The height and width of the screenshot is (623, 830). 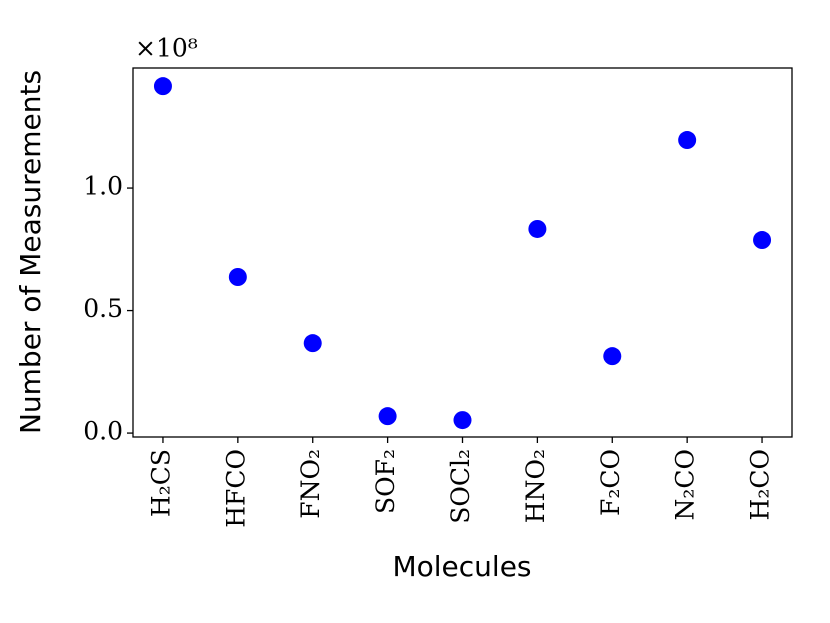 What do you see at coordinates (103, 431) in the screenshot?
I see `y-tick-label: 0.0` at bounding box center [103, 431].